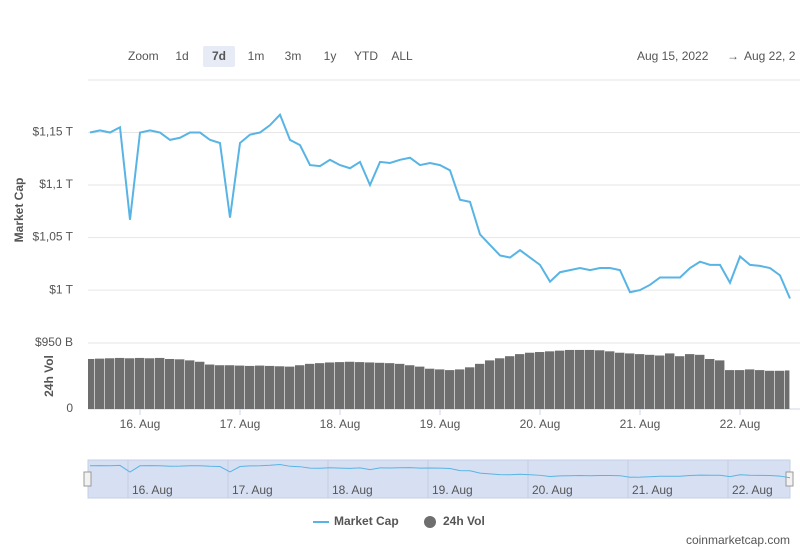 The width and height of the screenshot is (800, 550). I want to click on x-tick-label: 22. Aug, so click(740, 424).